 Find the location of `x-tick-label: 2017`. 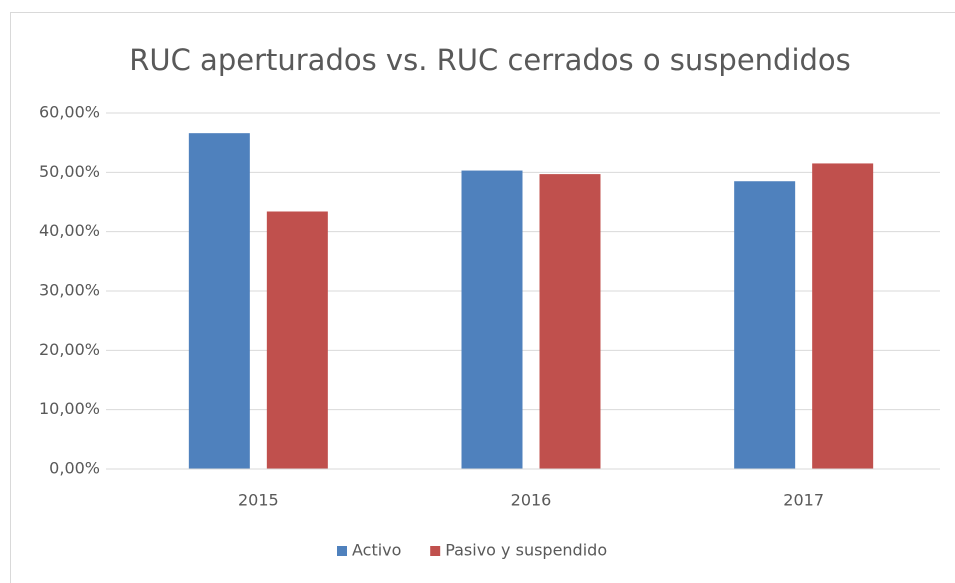

x-tick-label: 2017 is located at coordinates (803, 500).